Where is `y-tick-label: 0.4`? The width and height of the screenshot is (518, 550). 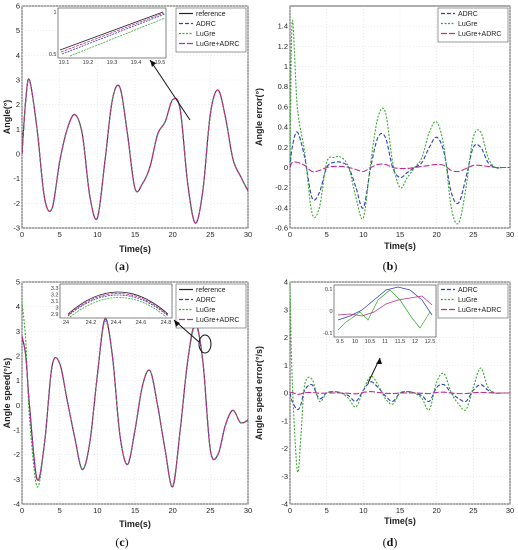 y-tick-label: 0.4 is located at coordinates (283, 127).